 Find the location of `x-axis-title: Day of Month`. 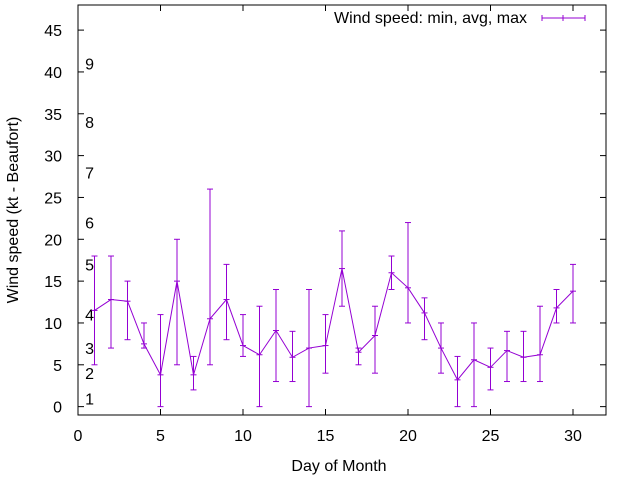

x-axis-title: Day of Month is located at coordinates (338, 466).